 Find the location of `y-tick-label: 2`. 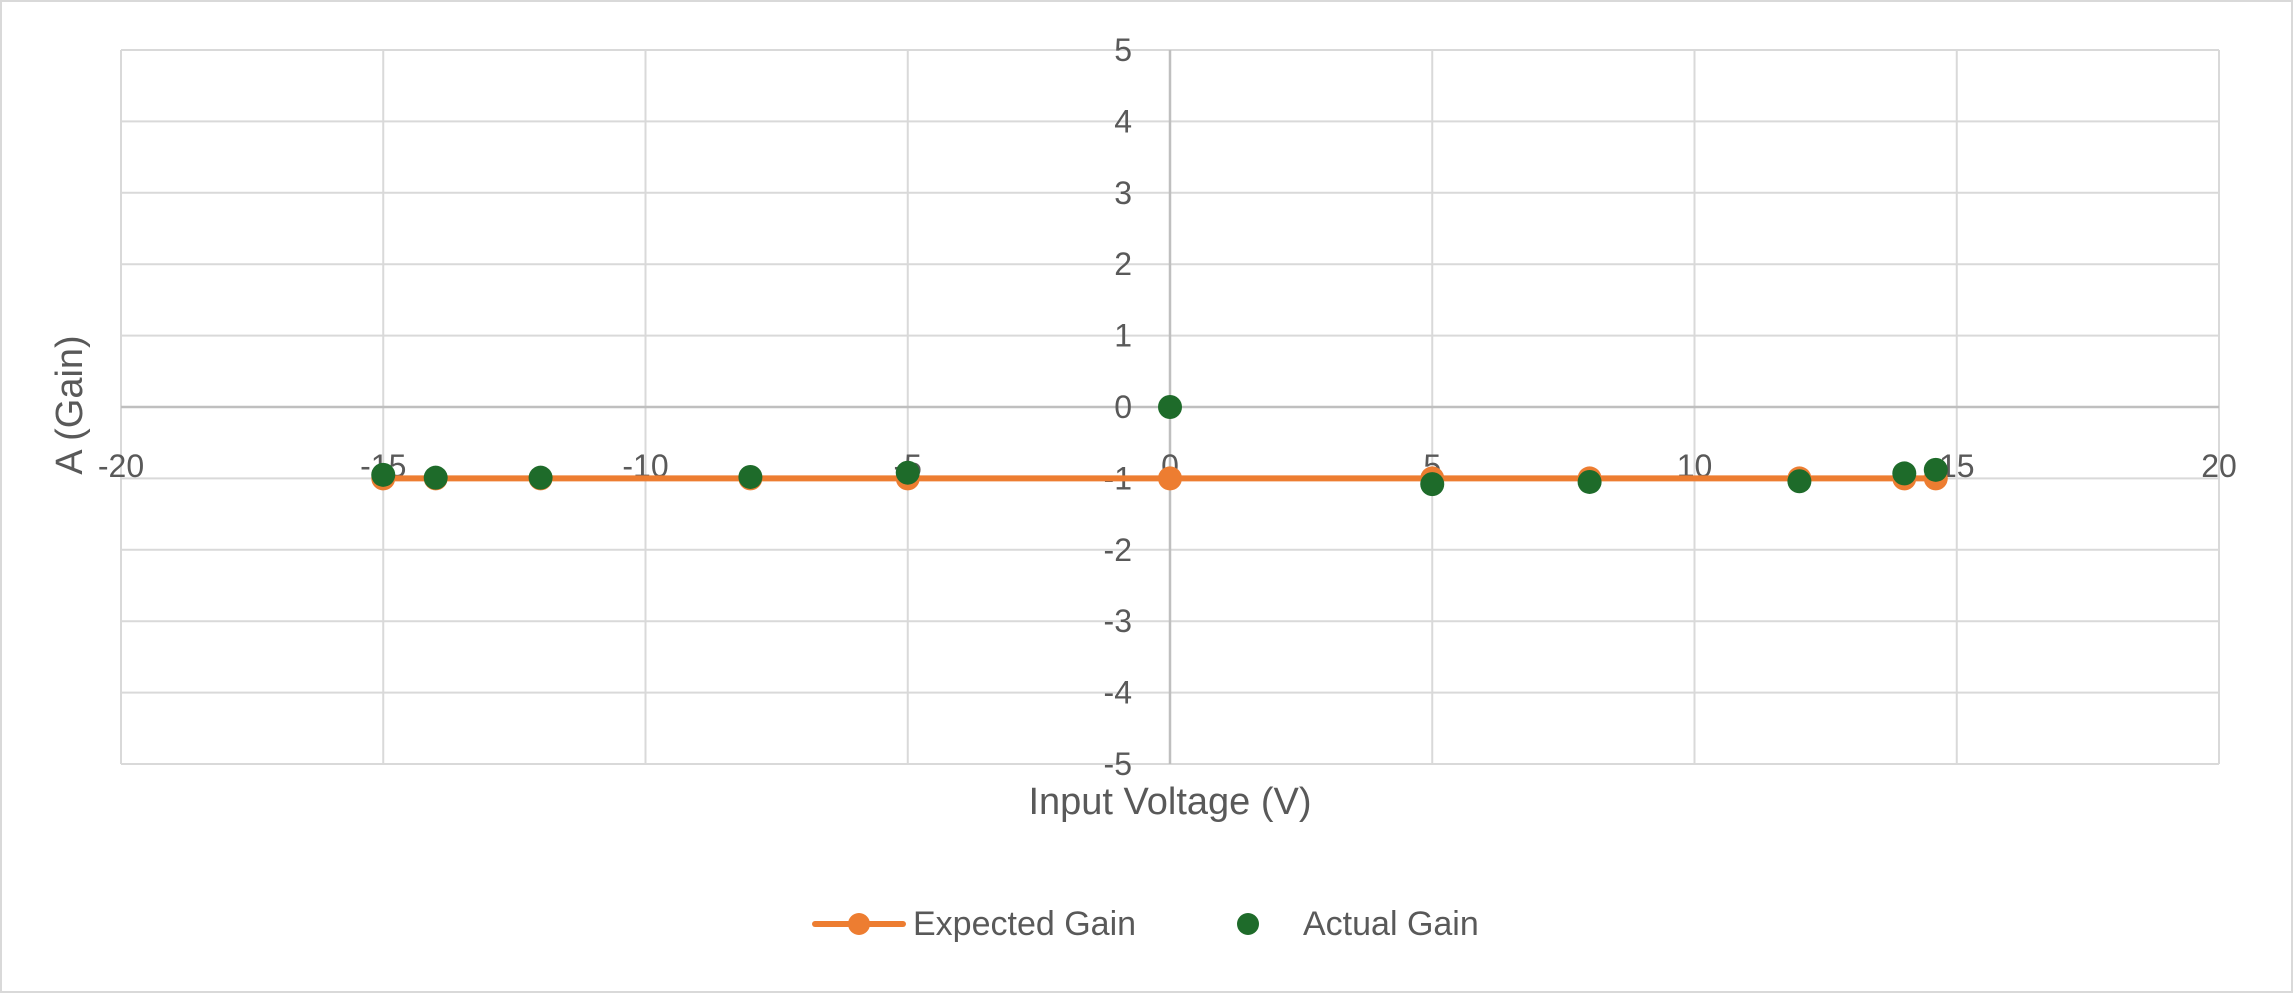

y-tick-label: 2 is located at coordinates (1123, 264).